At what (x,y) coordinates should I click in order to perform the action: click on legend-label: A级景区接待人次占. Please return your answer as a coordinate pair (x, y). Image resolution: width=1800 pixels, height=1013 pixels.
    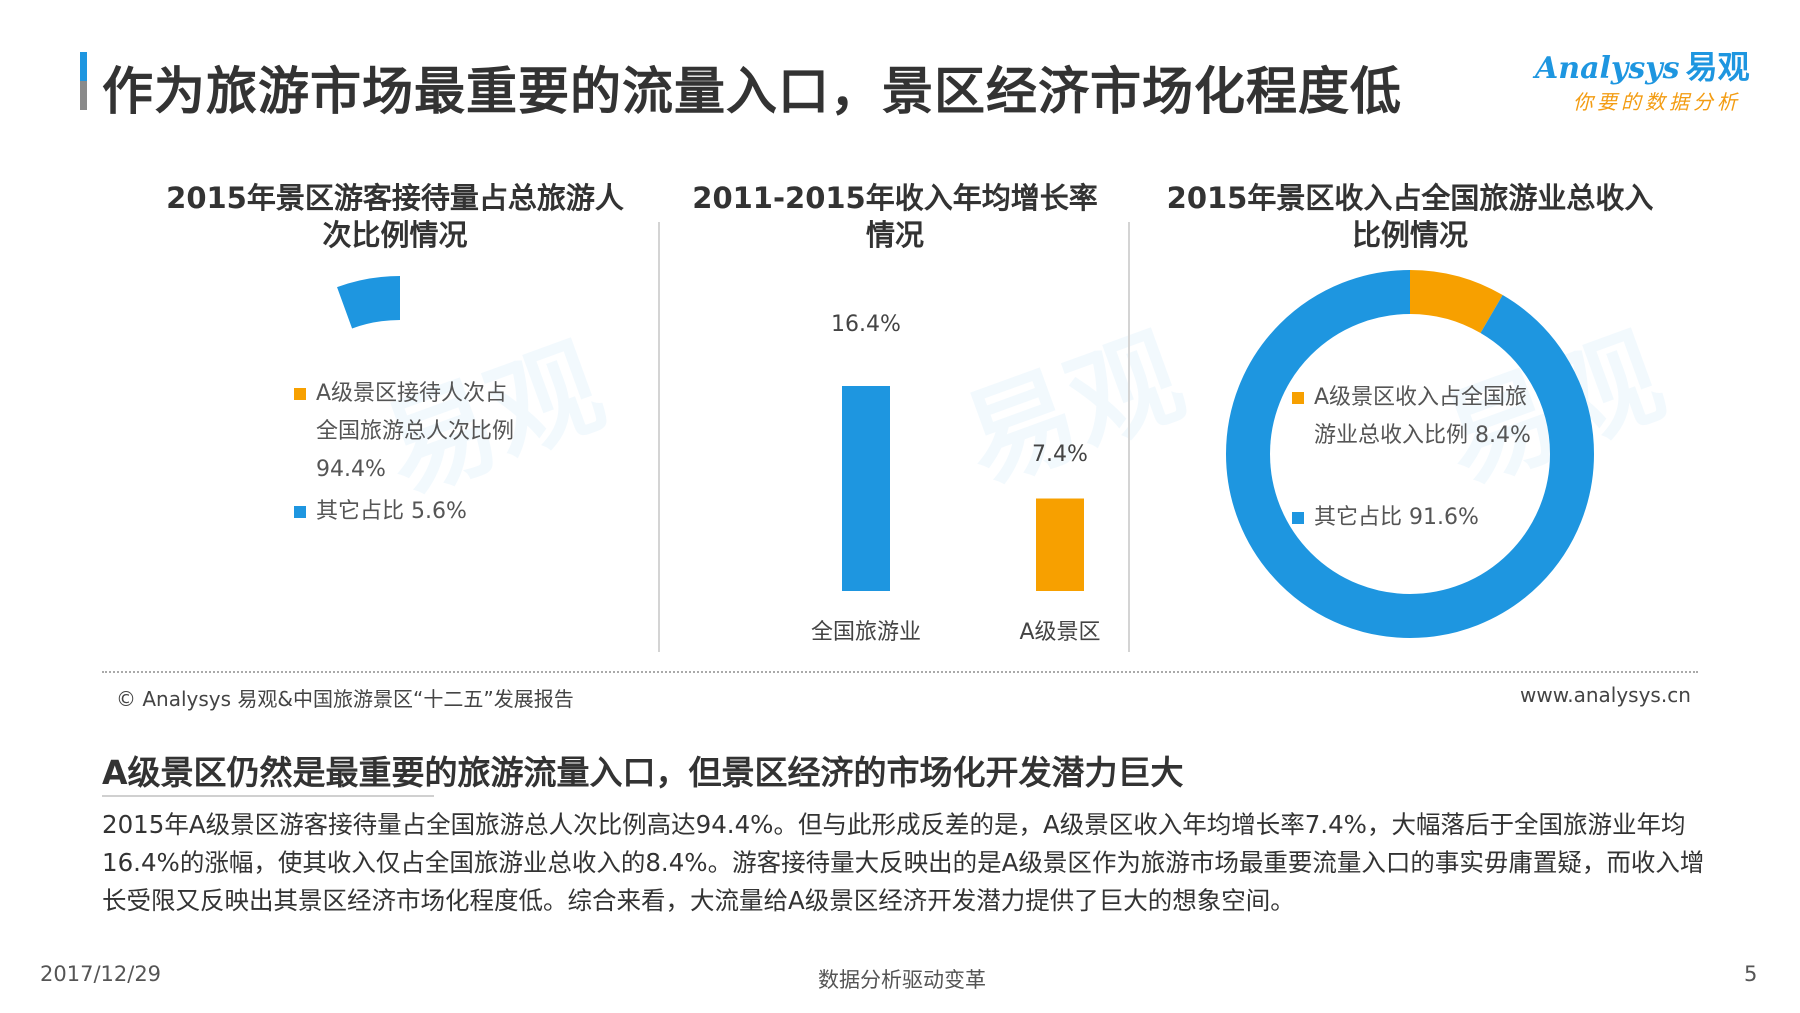
    Looking at the image, I should click on (412, 393).